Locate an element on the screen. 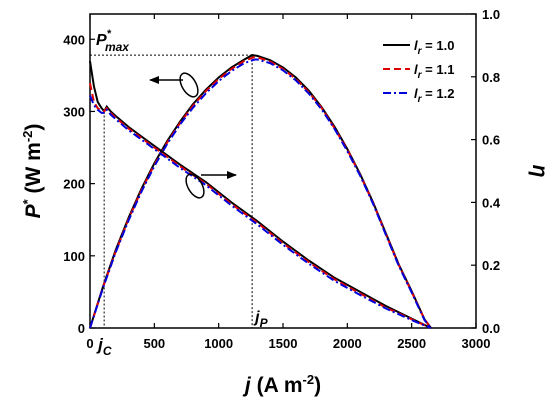 The height and width of the screenshot is (407, 550). y-right-axis-title: η is located at coordinates (539, 171).